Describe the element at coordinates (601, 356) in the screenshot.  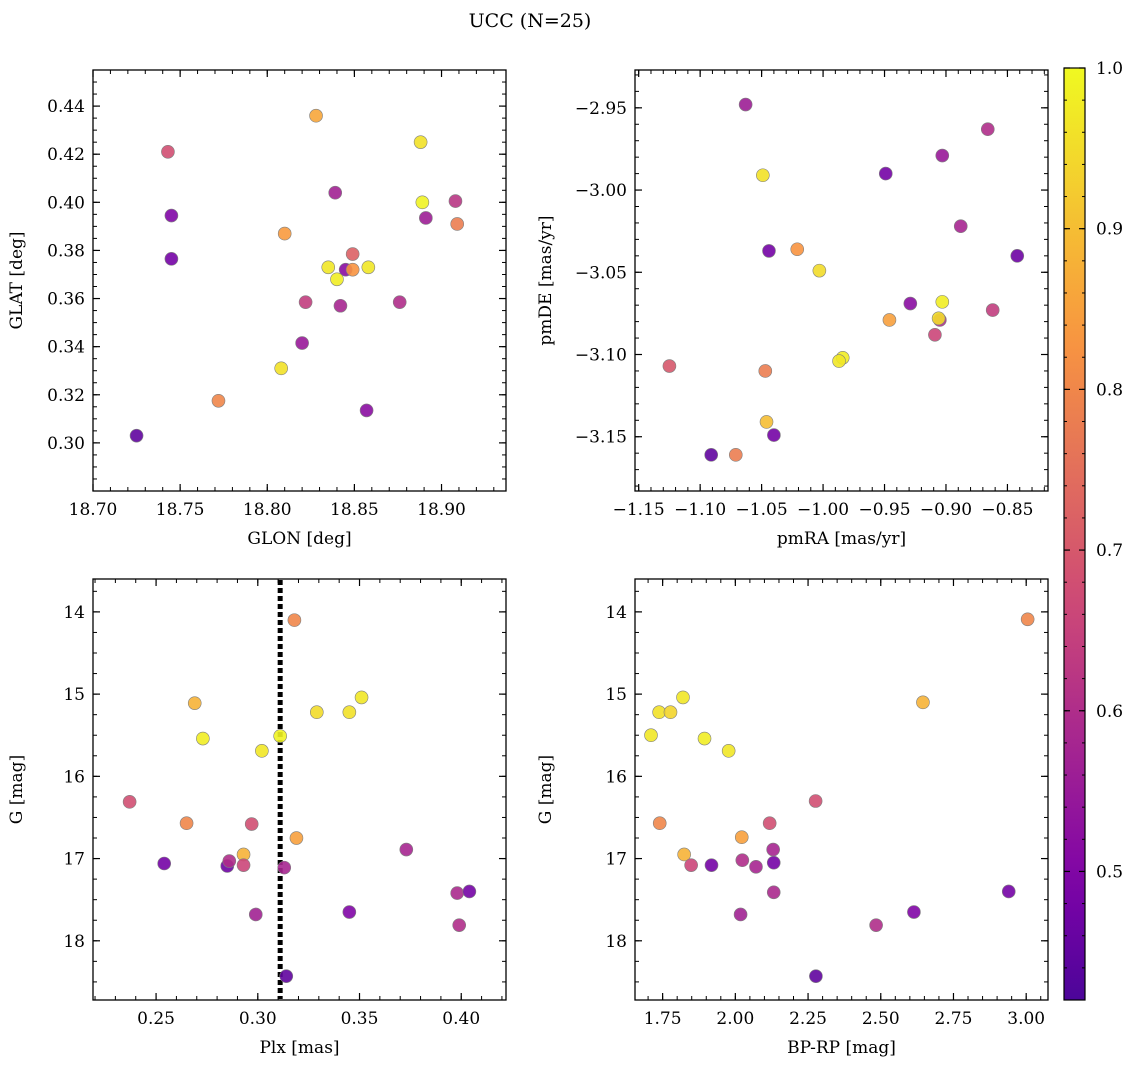
I see `y-tick-label: −3.10` at that location.